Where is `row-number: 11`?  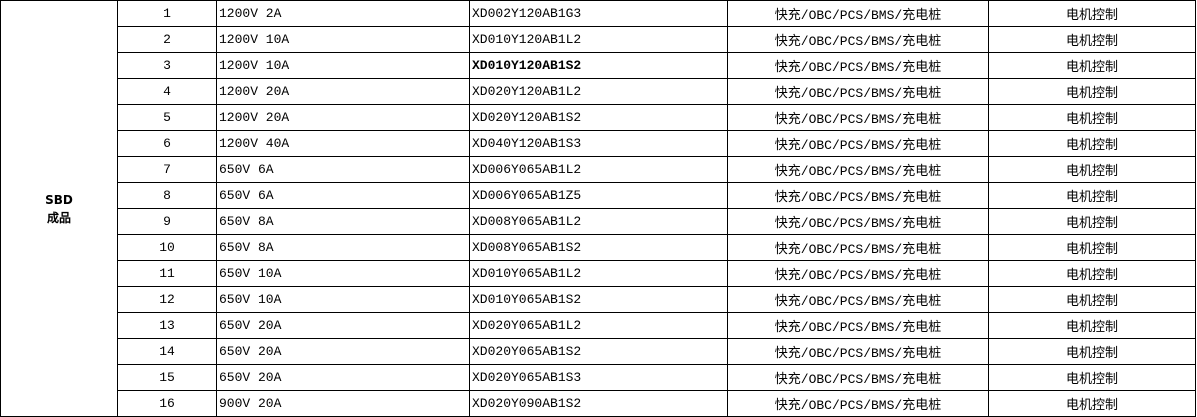 row-number: 11 is located at coordinates (167, 273).